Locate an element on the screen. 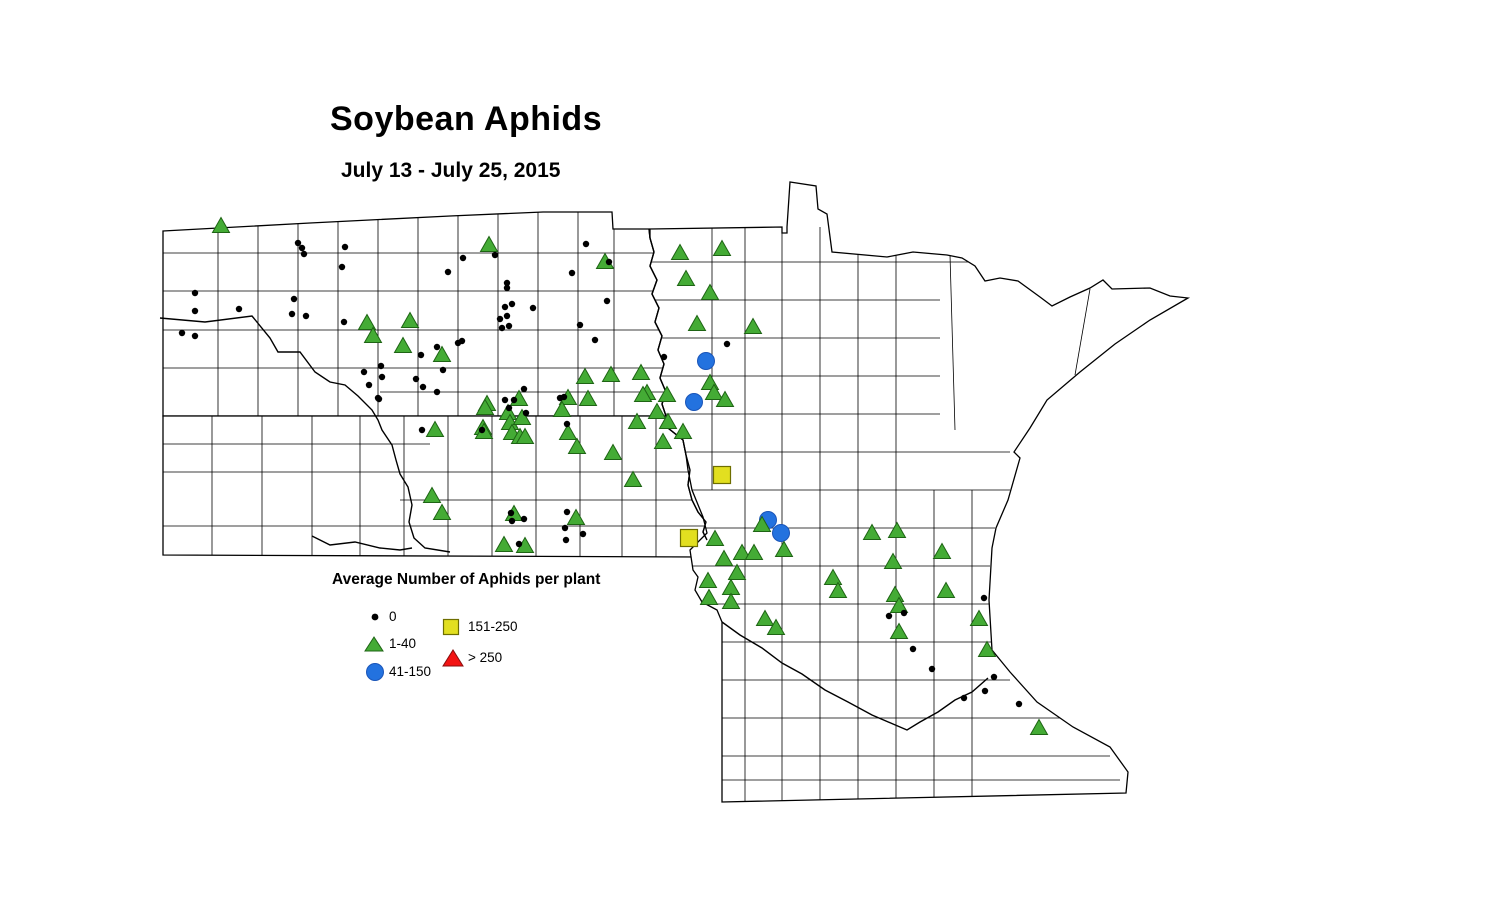 The width and height of the screenshot is (1503, 900). legend-label-41-150: 41-150 is located at coordinates (410, 671).